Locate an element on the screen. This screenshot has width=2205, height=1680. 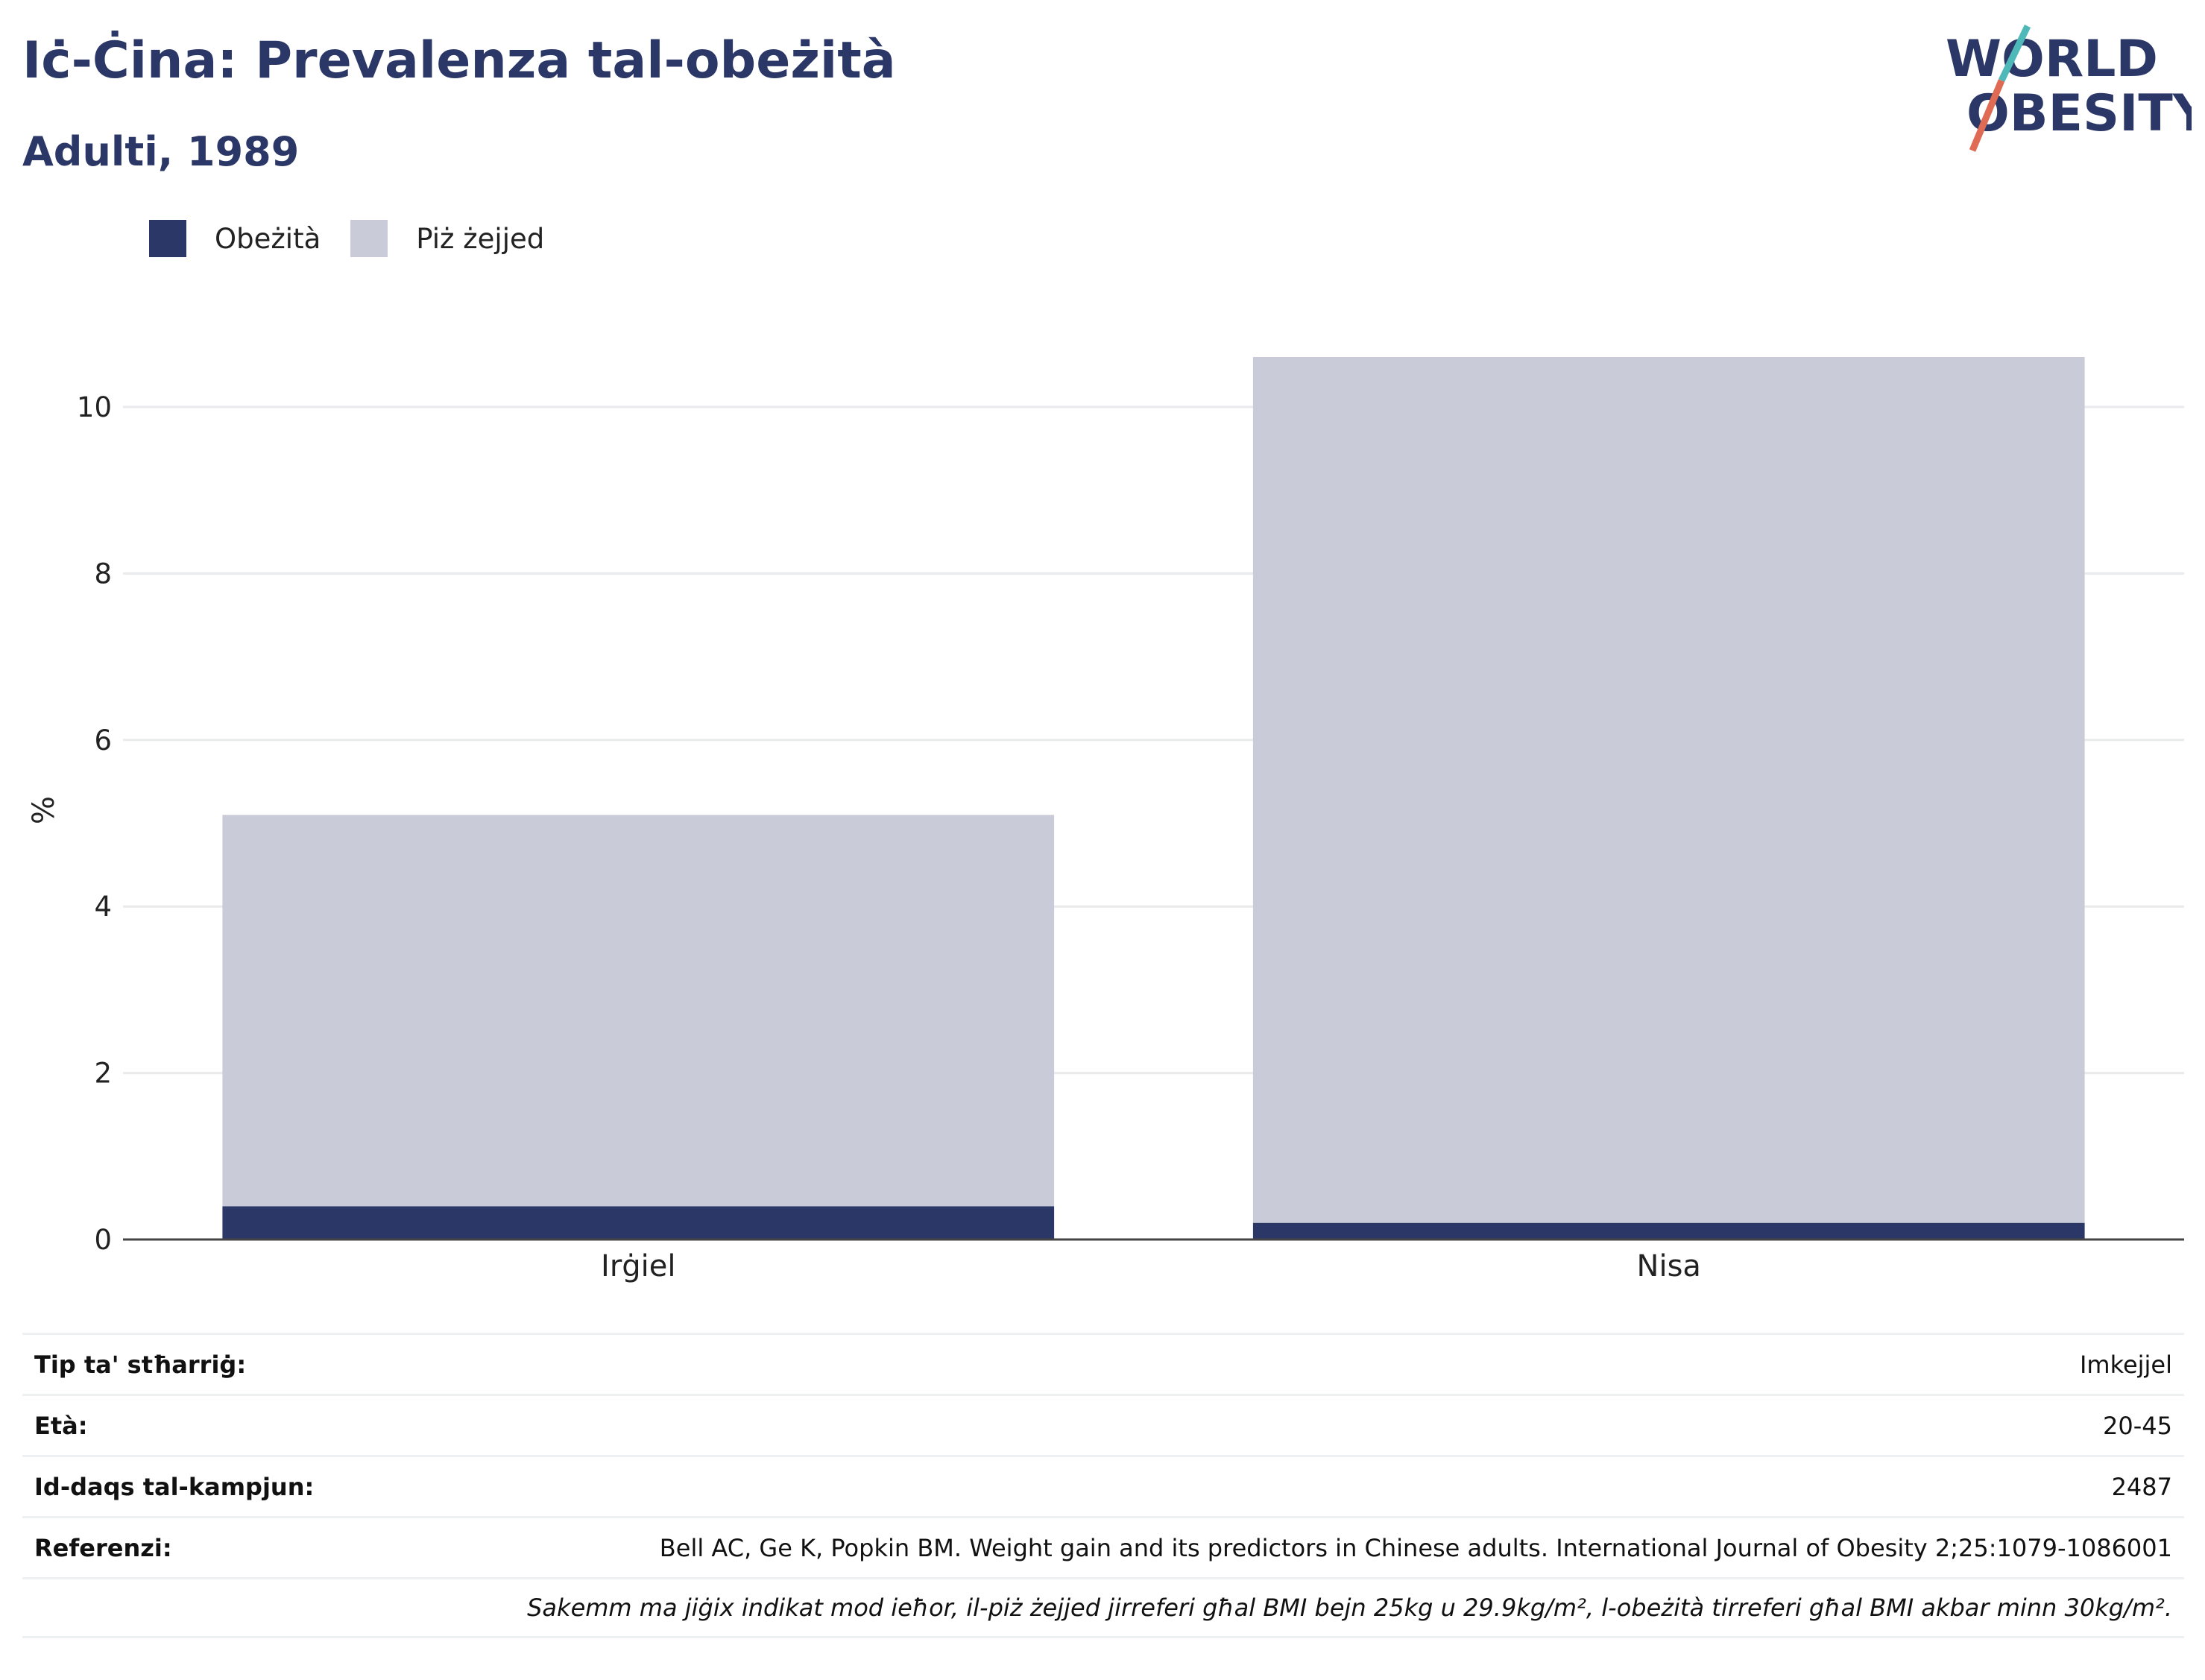
info-key-sample-size: Id-daqs tal-kampjun: is located at coordinates (174, 1486).